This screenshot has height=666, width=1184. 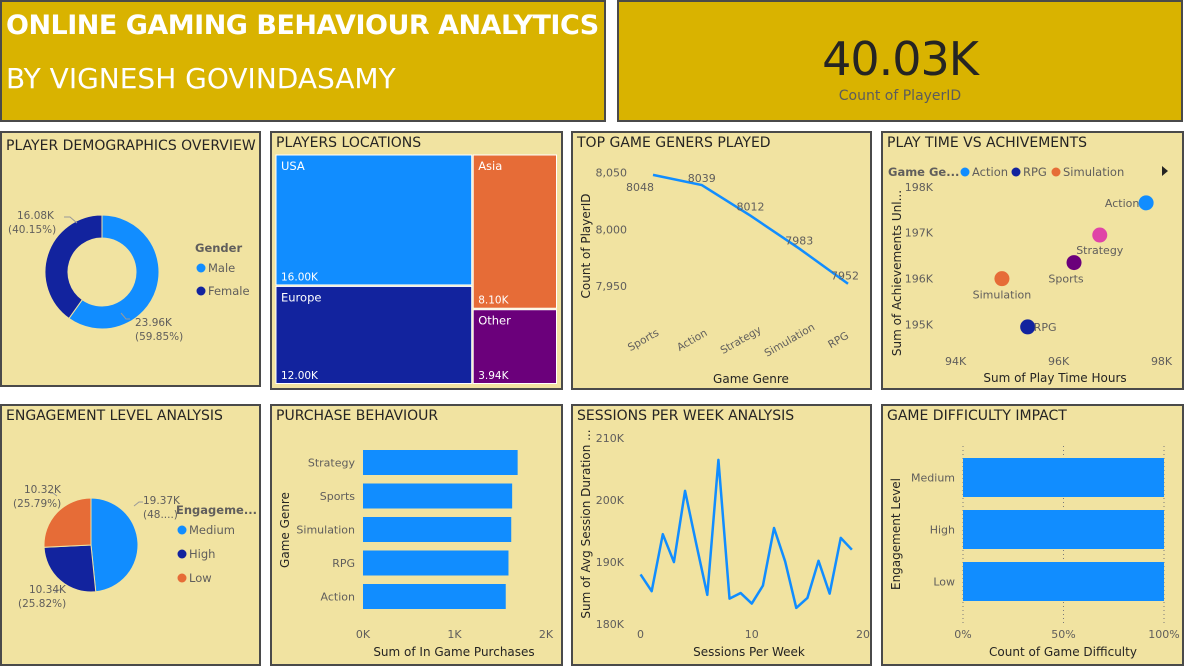 What do you see at coordinates (154, 323) in the screenshot?
I see `data-label: 23.96K` at bounding box center [154, 323].